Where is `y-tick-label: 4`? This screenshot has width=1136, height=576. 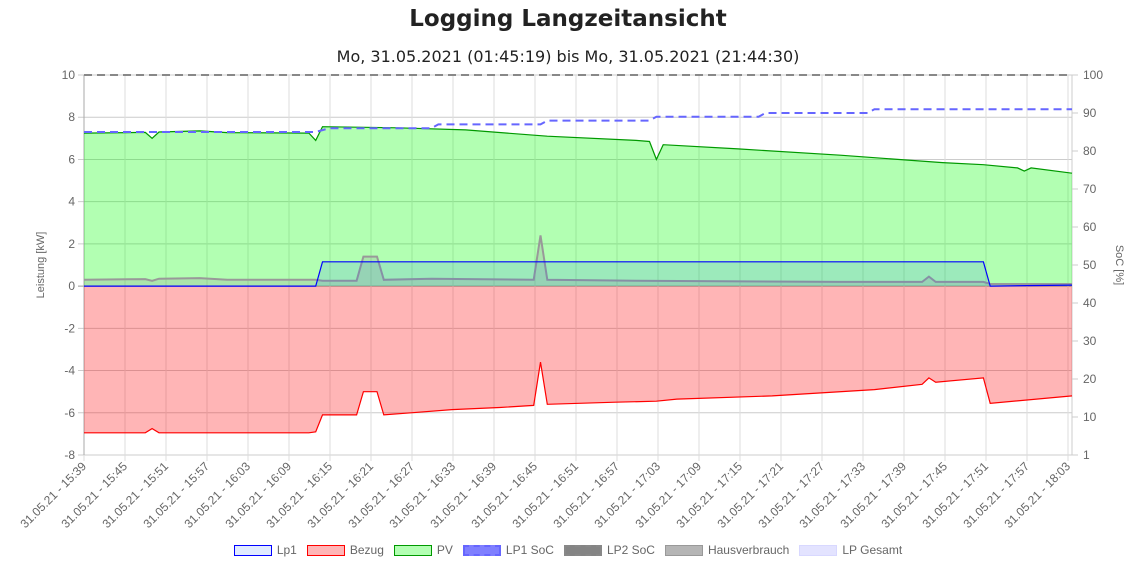
y-tick-label: 4 is located at coordinates (71, 202).